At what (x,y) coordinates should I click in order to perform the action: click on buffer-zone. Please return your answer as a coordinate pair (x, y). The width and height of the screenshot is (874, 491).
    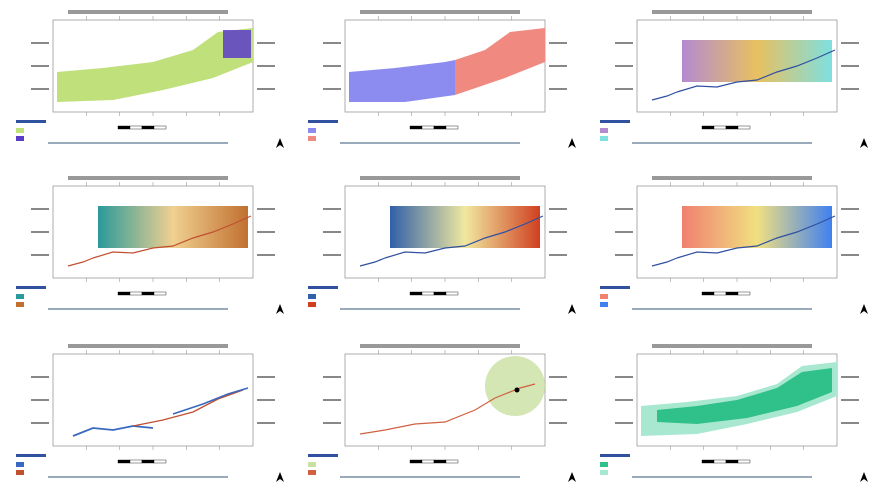
    Looking at the image, I should click on (515, 386).